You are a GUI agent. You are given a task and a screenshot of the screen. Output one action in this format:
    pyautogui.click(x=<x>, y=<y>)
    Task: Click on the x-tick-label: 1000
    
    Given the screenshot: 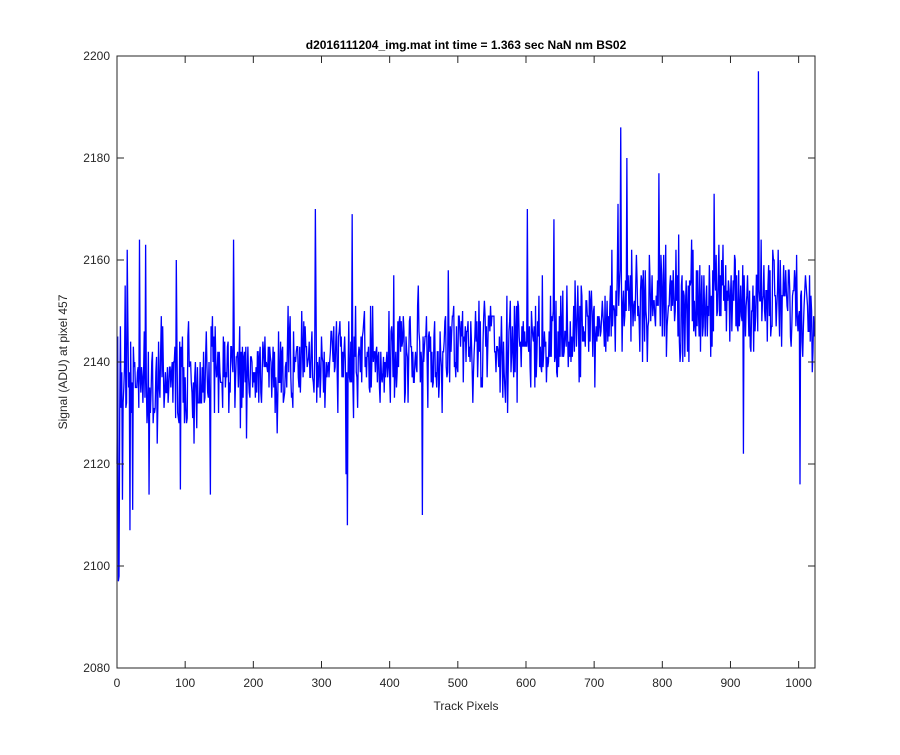 What is the action you would take?
    pyautogui.click(x=798, y=683)
    